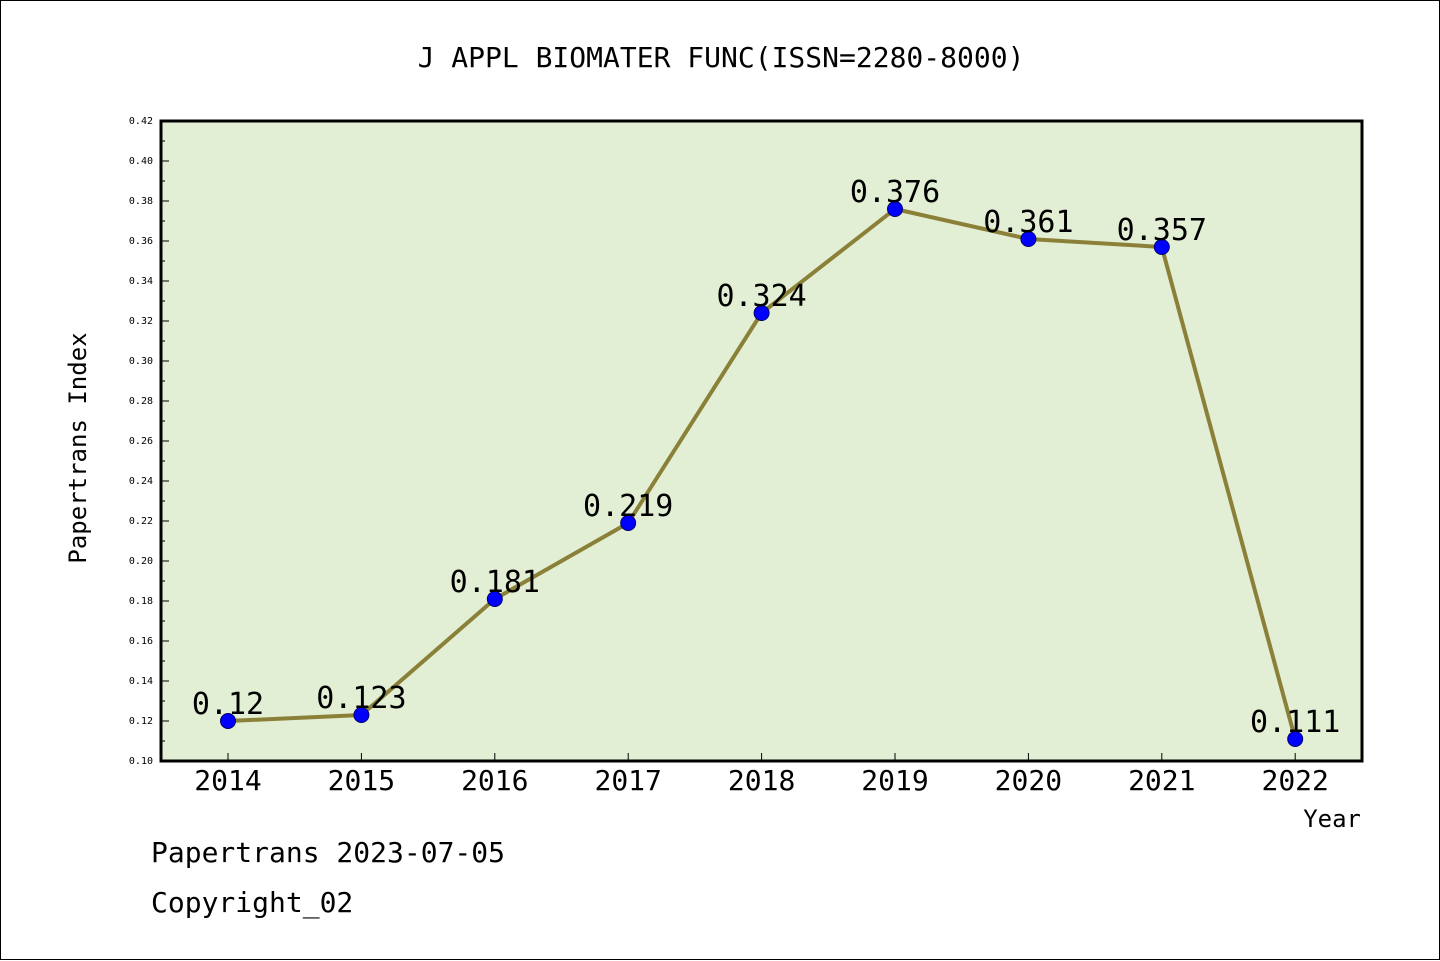  What do you see at coordinates (1295, 722) in the screenshot?
I see `data-label: 0.111` at bounding box center [1295, 722].